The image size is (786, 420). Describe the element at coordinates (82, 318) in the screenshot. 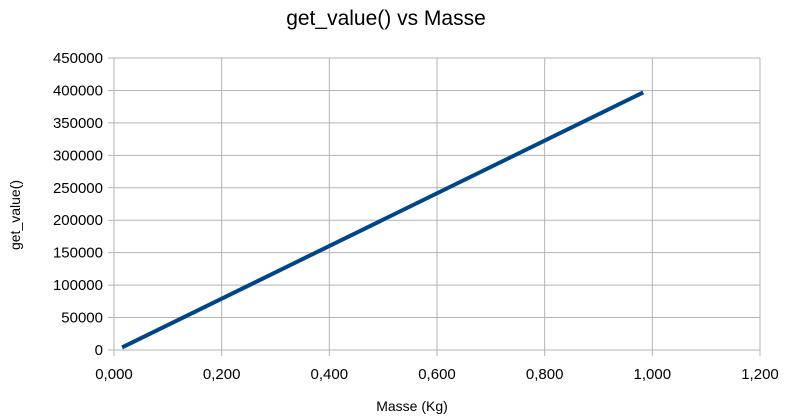

I see `y-tick-label: 50000` at that location.